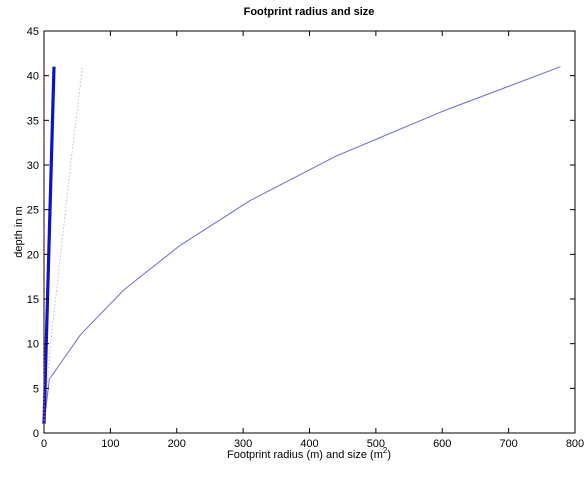 This screenshot has width=587, height=483. I want to click on y-tick-label: 35, so click(33, 121).